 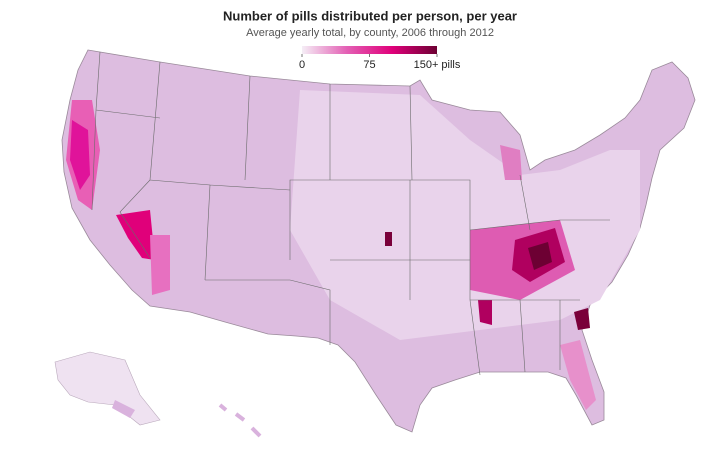 I want to click on hawaii, so click(x=240, y=420).